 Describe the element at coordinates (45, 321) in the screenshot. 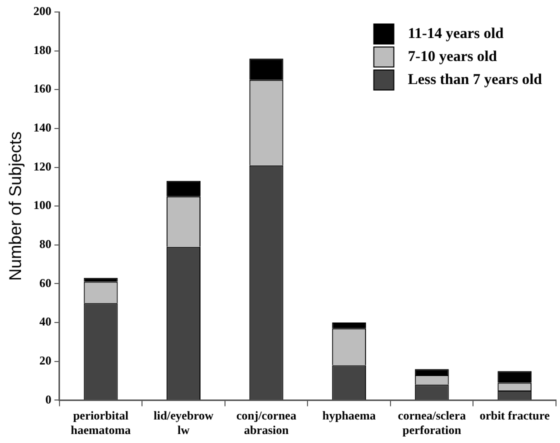

I see `y-tick-label: 40` at that location.